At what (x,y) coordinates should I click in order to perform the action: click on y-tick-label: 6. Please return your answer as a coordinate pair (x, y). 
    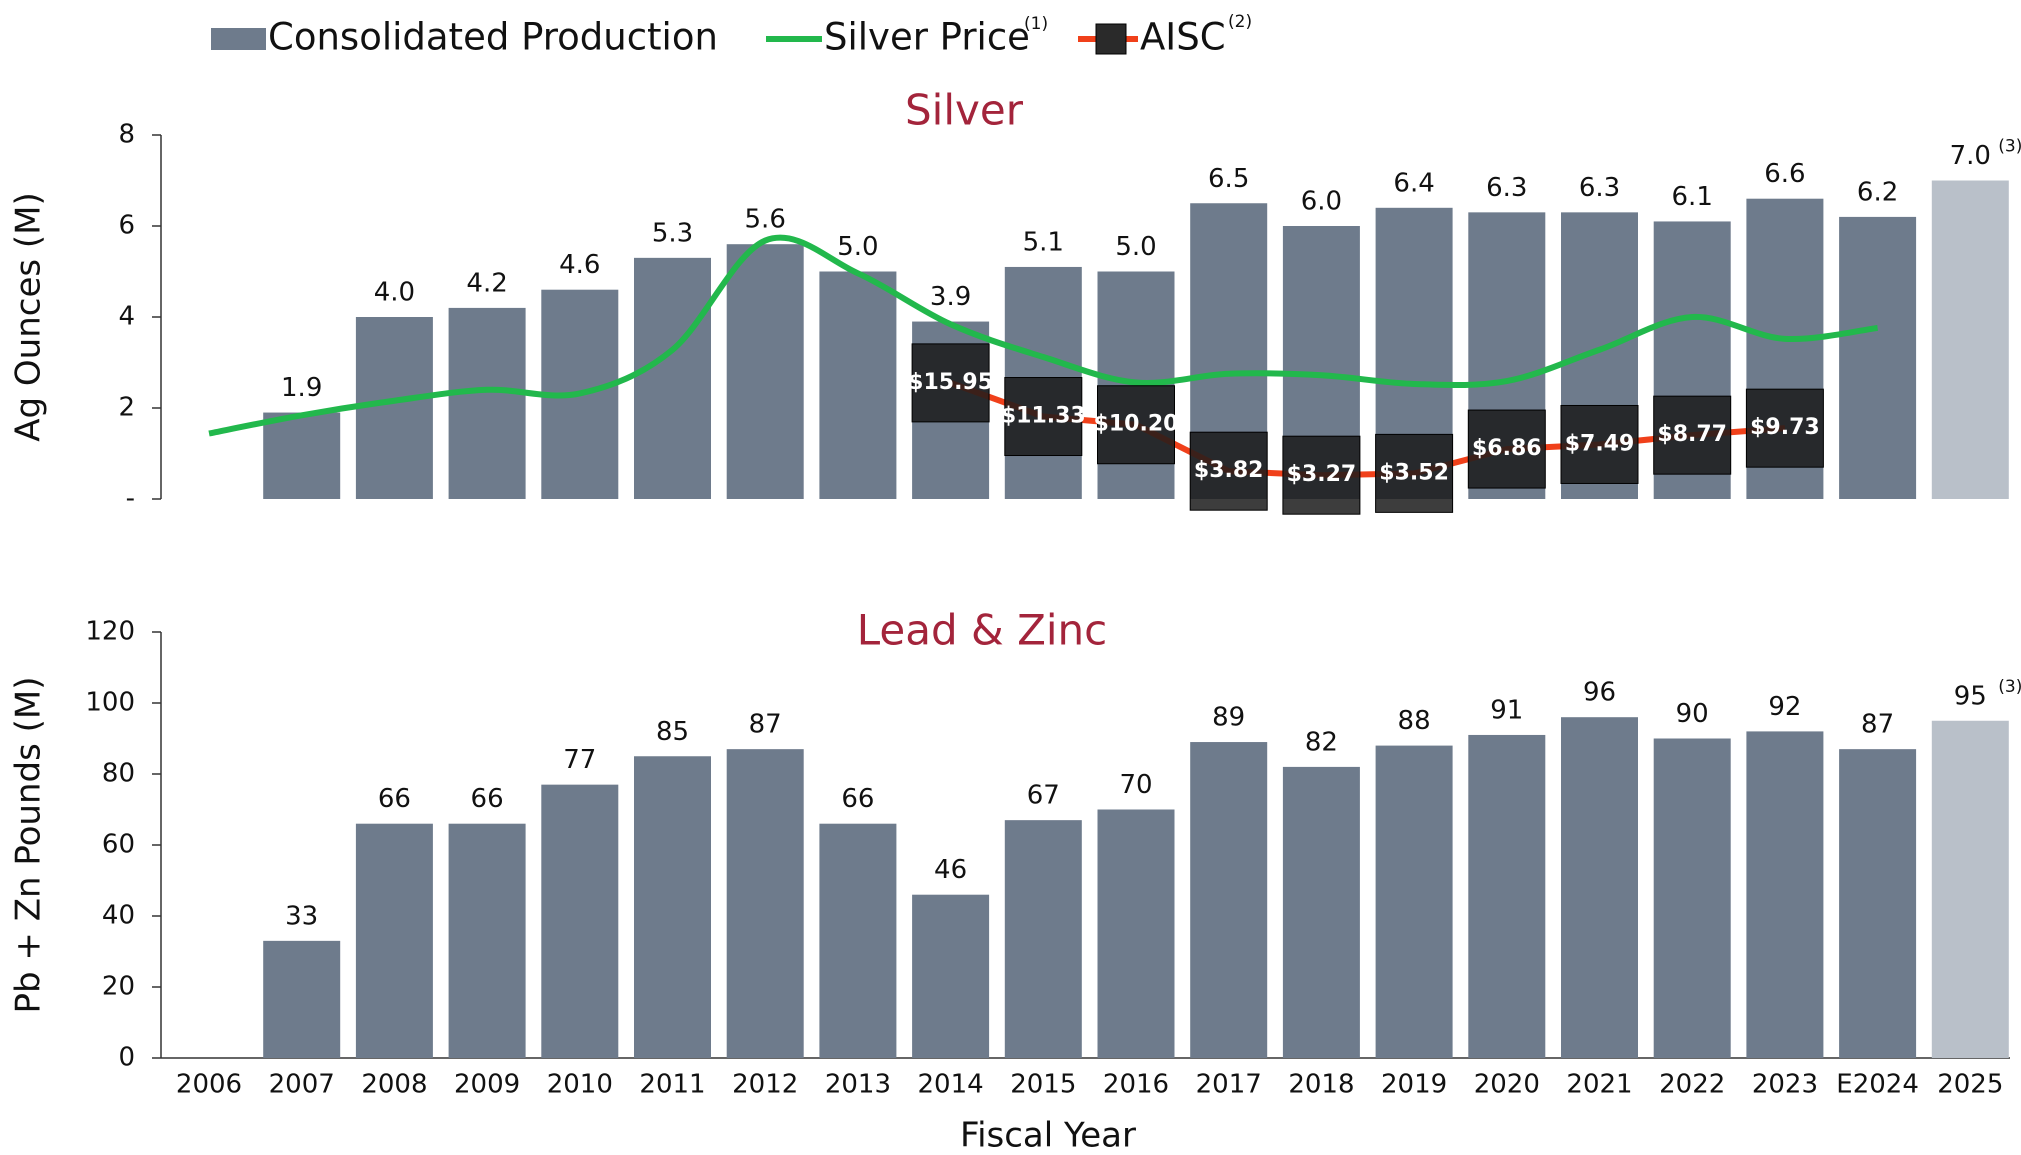
    Looking at the image, I should click on (126, 226).